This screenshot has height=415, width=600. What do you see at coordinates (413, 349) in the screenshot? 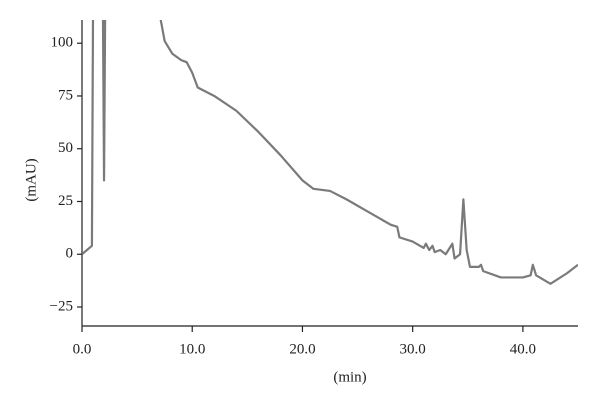
I see `x-tick-label: 30.0` at bounding box center [413, 349].